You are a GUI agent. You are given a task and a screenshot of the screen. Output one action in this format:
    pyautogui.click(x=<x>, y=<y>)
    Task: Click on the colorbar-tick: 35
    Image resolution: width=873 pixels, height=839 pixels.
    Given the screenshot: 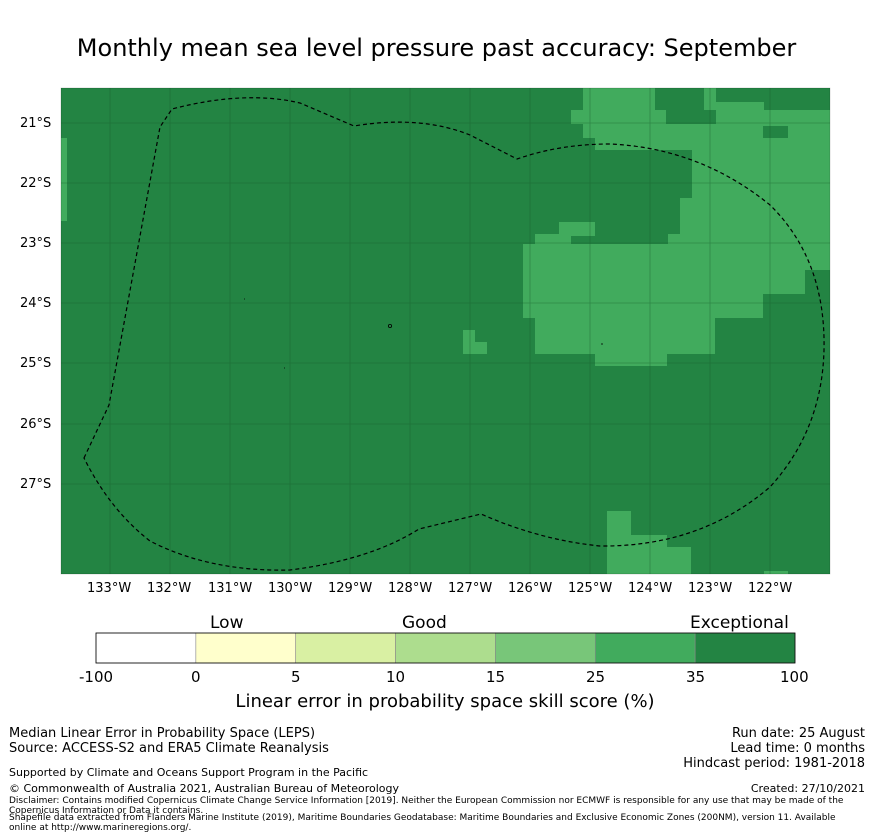 What is the action you would take?
    pyautogui.click(x=696, y=677)
    